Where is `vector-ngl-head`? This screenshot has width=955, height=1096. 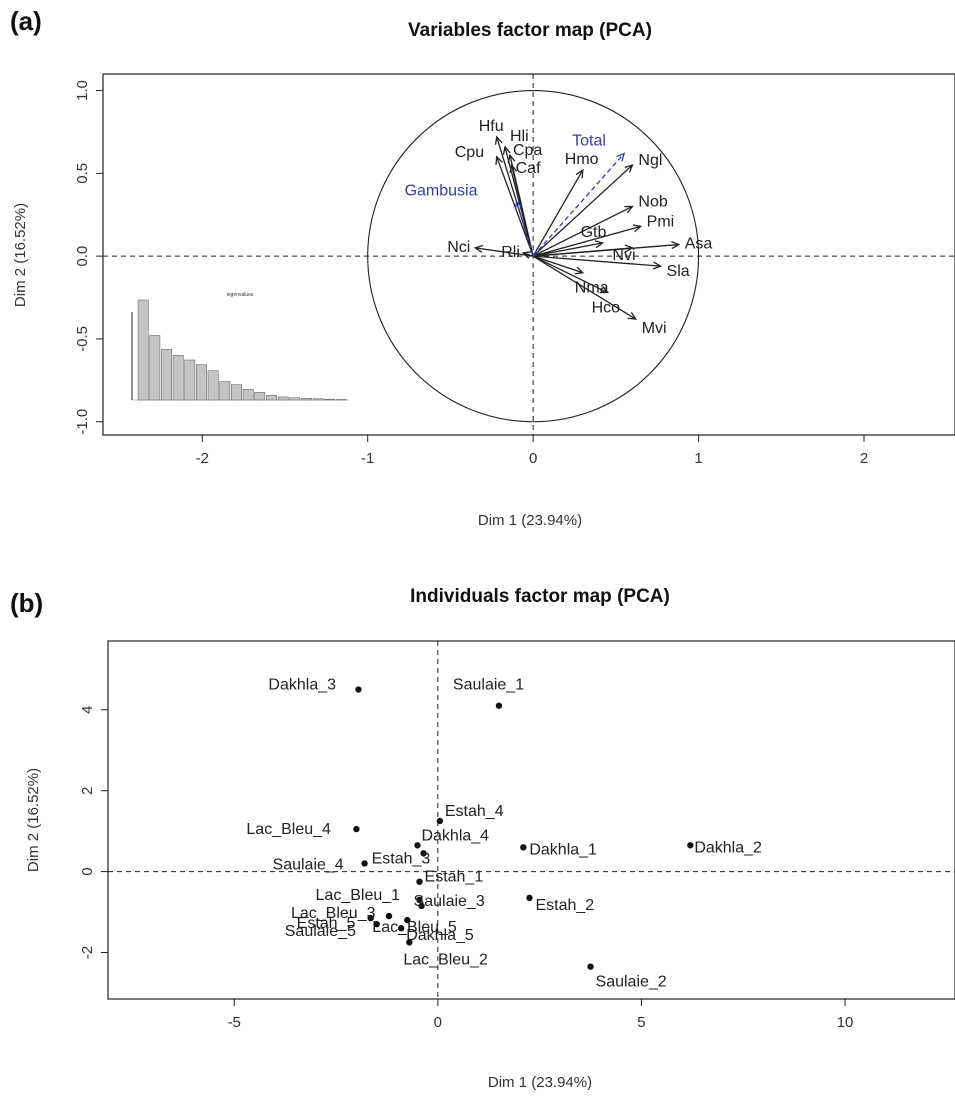 vector-ngl-head is located at coordinates (629, 168).